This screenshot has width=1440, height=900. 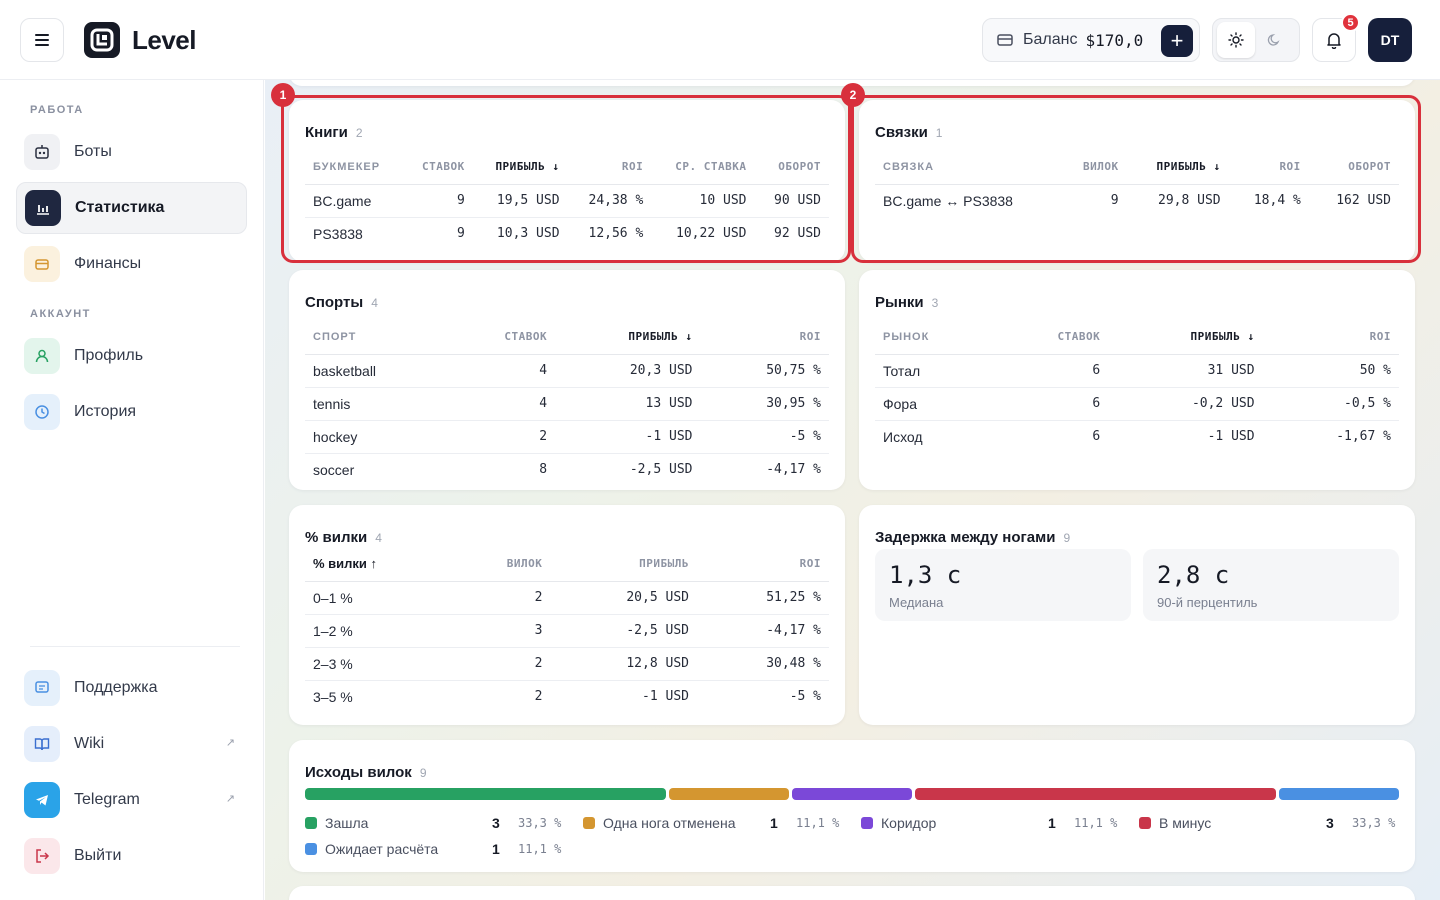 What do you see at coordinates (703, 201) in the screenshot?
I see `cell: 10 USD` at bounding box center [703, 201].